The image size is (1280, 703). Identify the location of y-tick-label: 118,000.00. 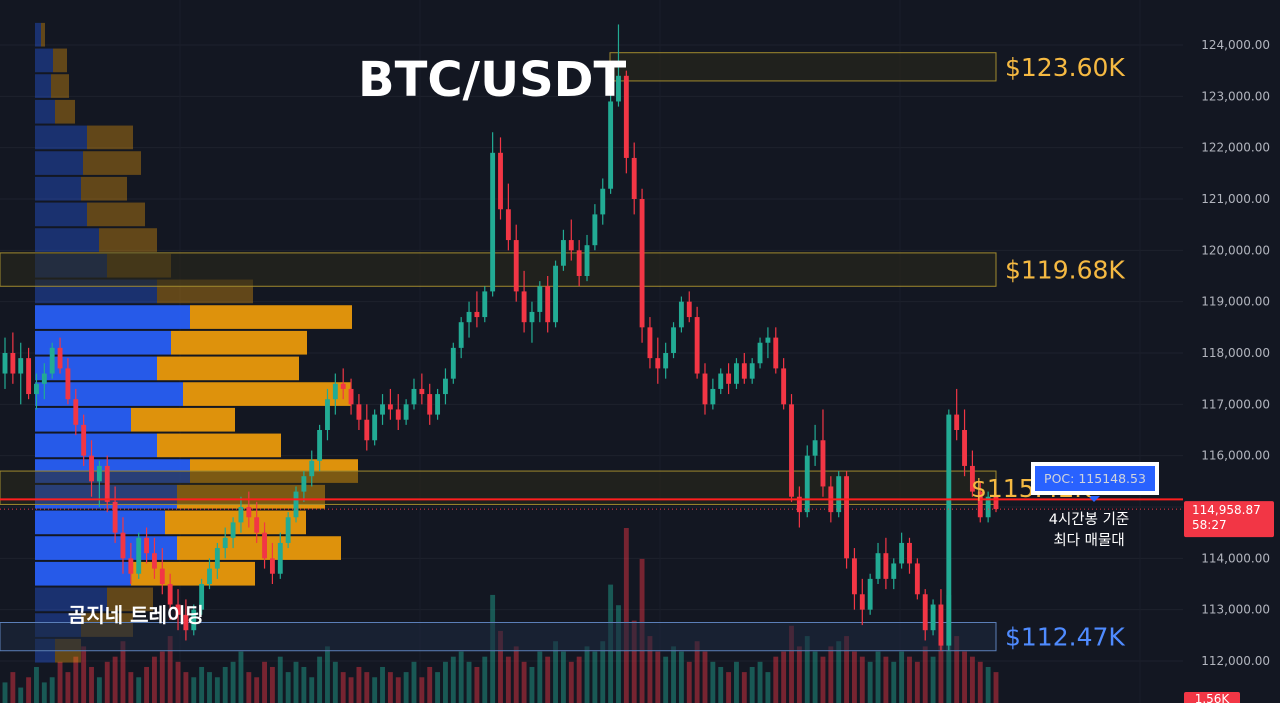
(1235, 353).